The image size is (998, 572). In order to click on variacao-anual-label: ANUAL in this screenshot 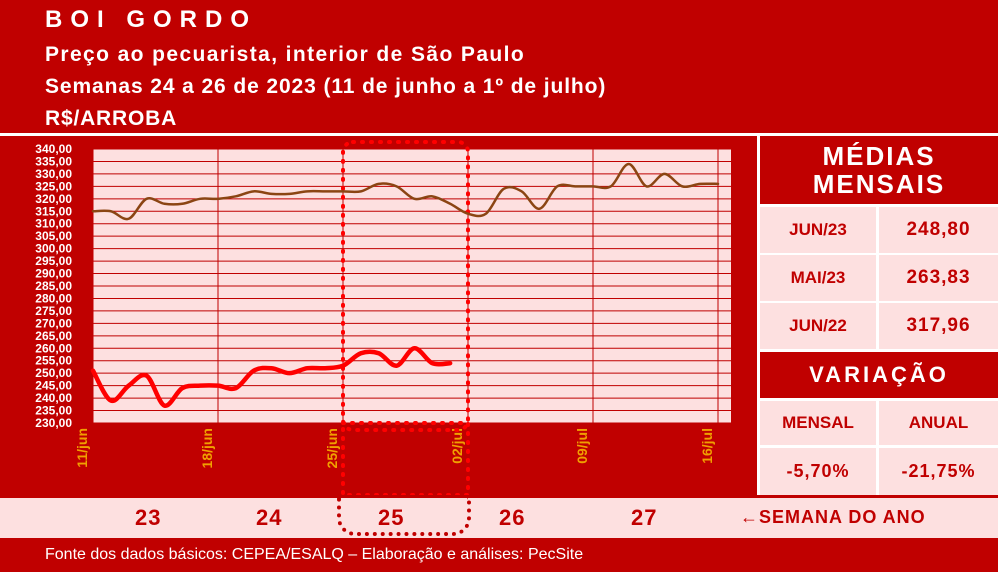, I will do `click(938, 423)`.